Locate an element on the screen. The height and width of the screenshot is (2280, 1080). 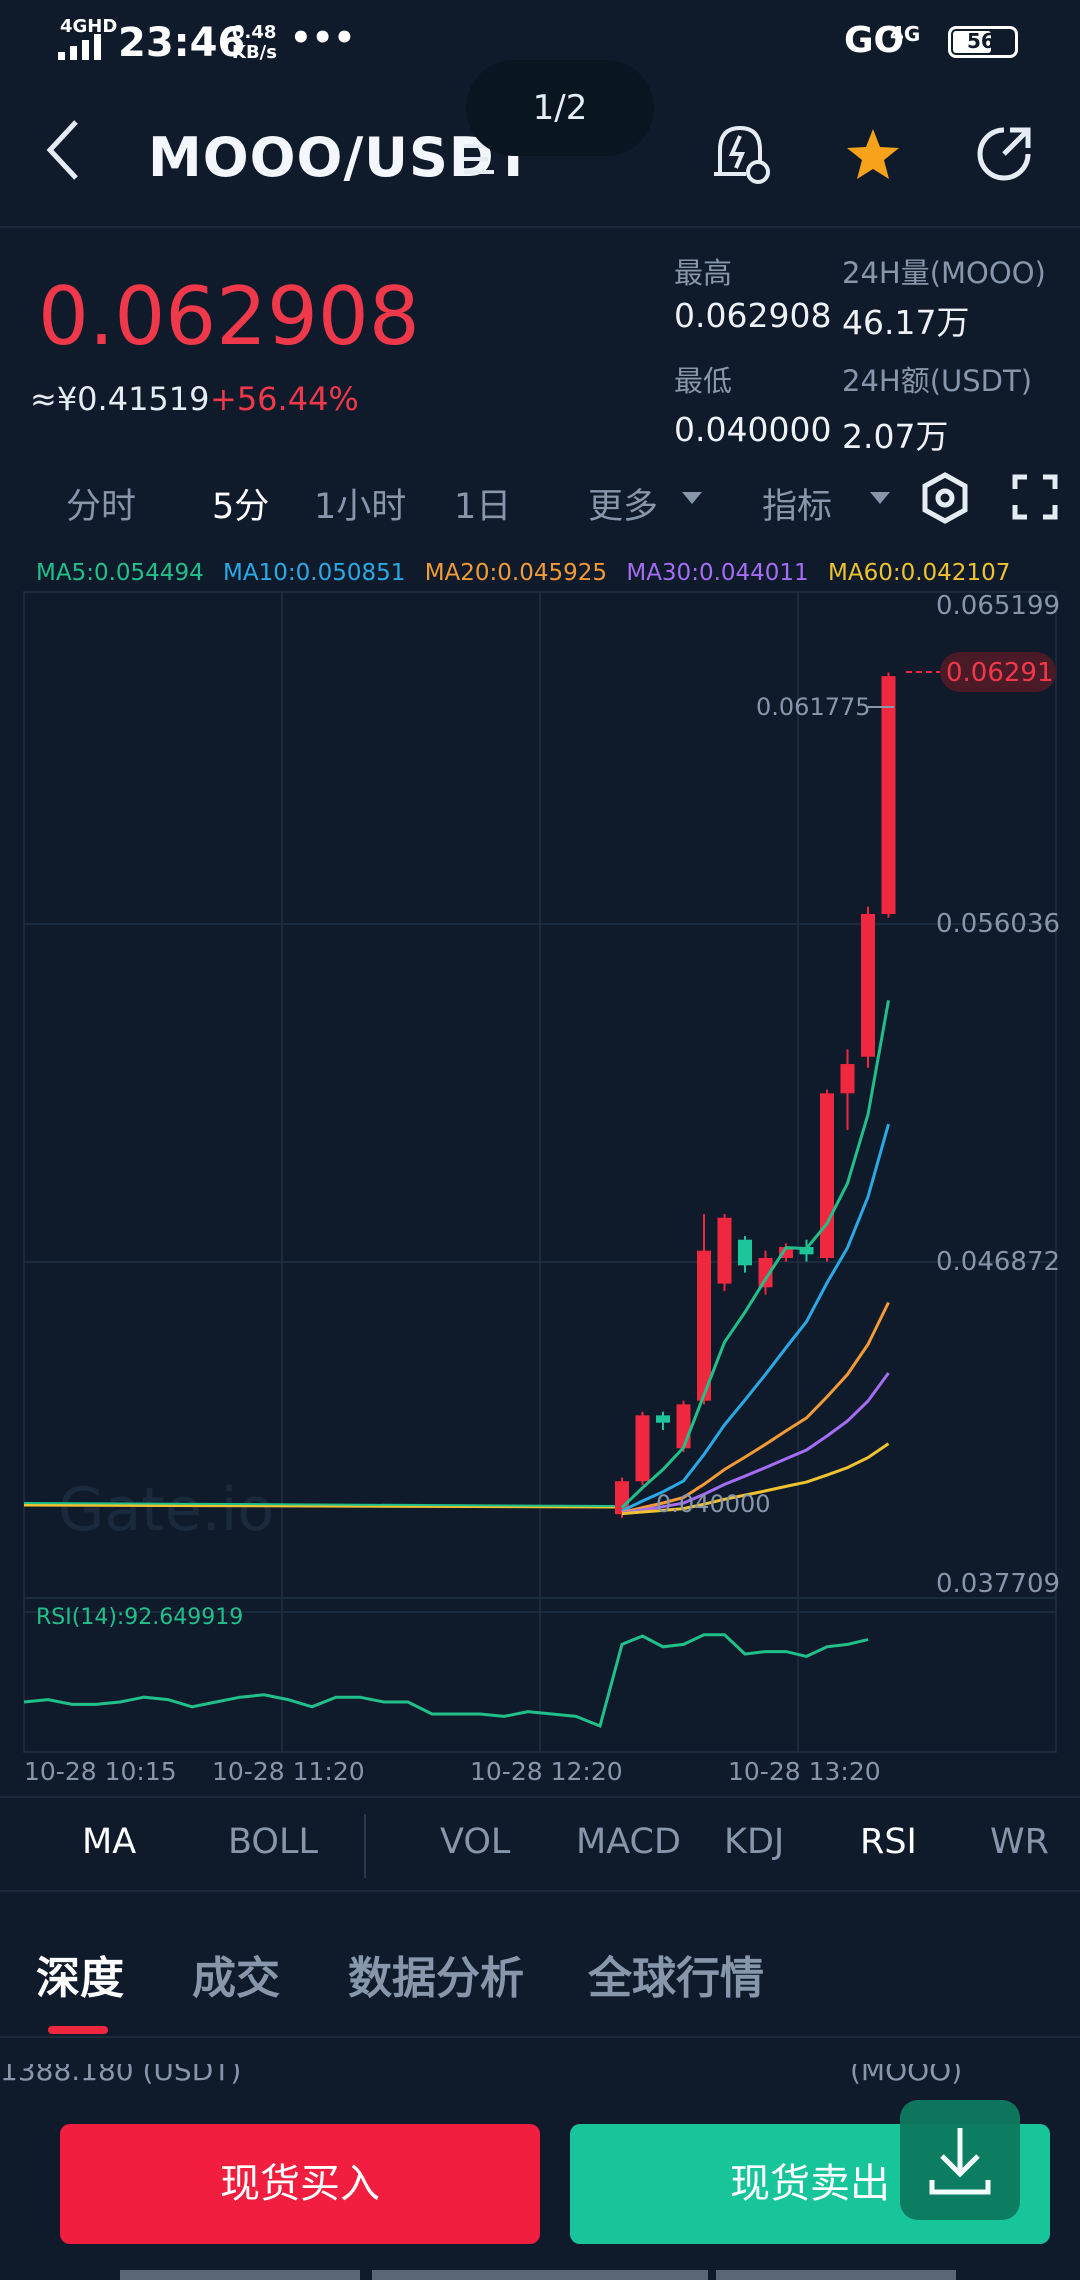
candles-group is located at coordinates (755, 1095).